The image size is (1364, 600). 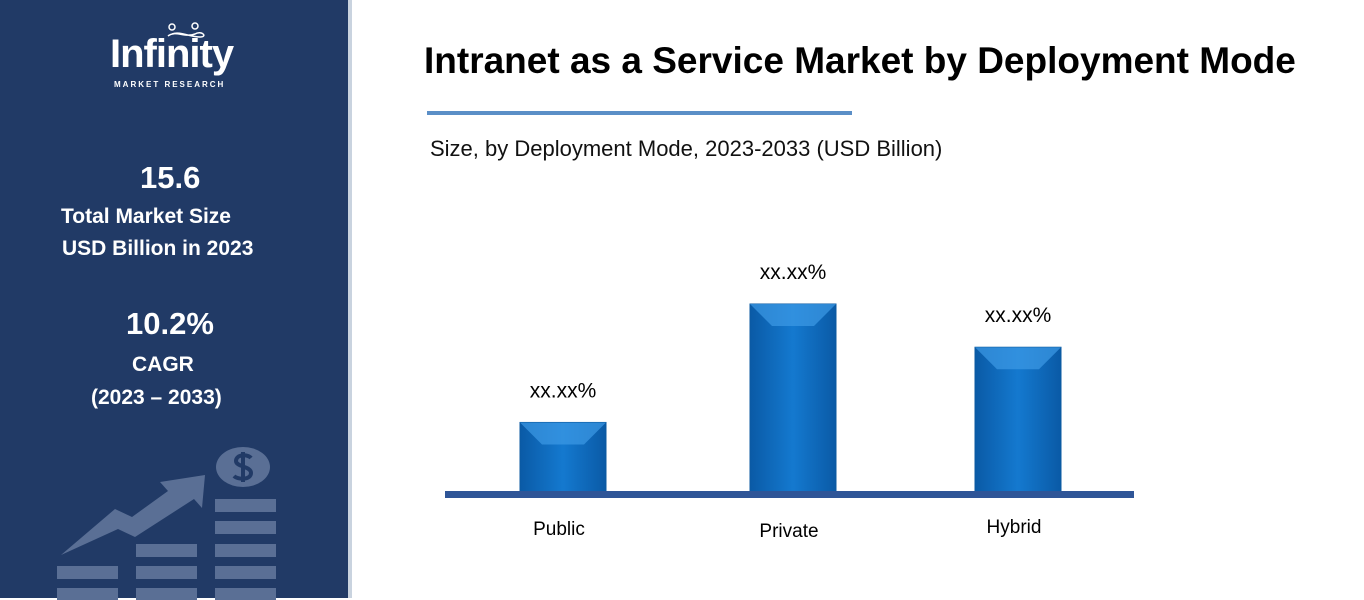 What do you see at coordinates (788, 531) in the screenshot?
I see `category-label: Private` at bounding box center [788, 531].